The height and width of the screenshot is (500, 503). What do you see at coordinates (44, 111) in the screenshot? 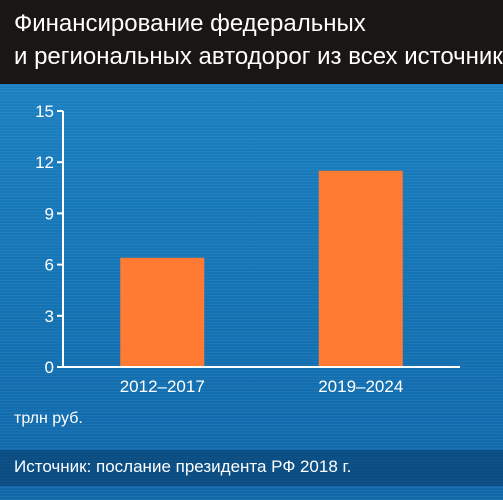
I see `y-tick-label-5: 15` at bounding box center [44, 111].